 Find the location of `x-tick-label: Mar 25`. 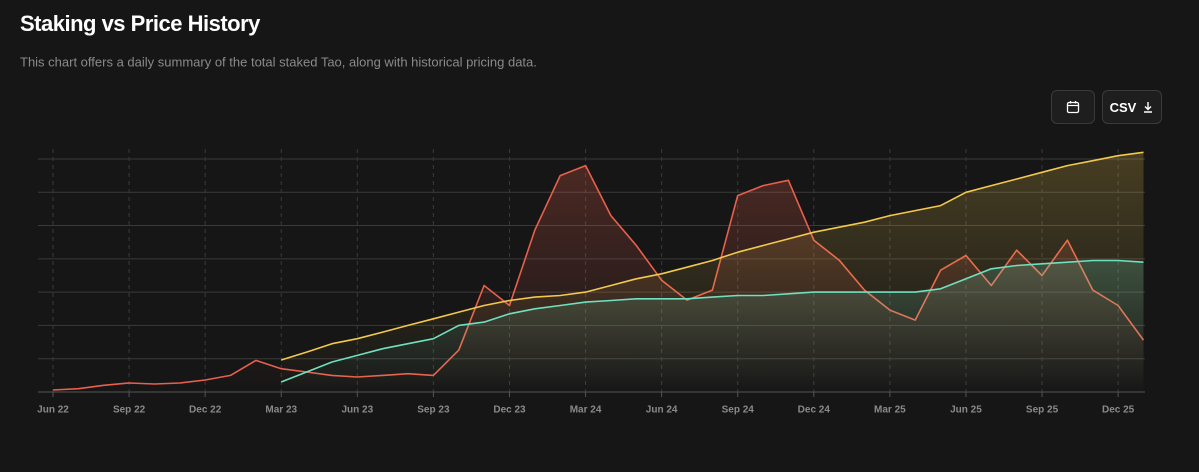

x-tick-label: Mar 25 is located at coordinates (890, 410).